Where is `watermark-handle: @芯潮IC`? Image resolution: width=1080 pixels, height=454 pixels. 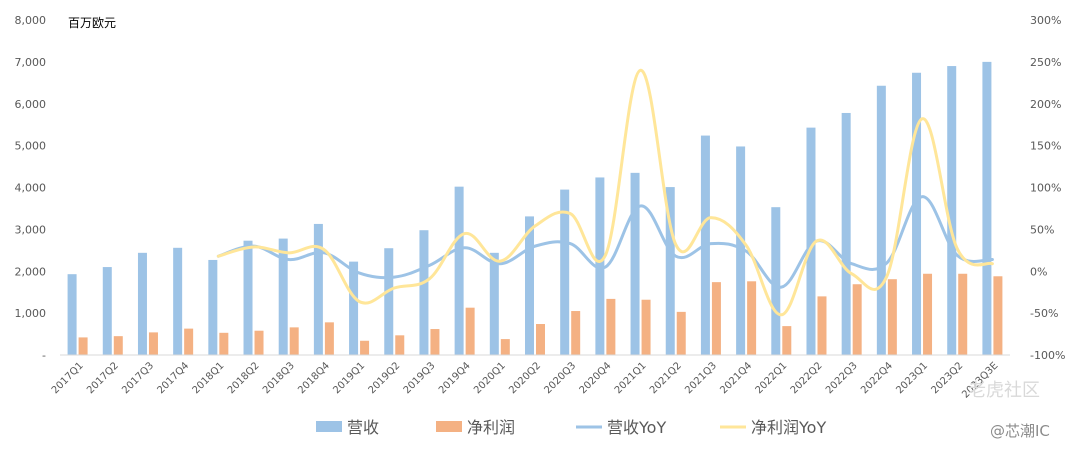 watermark-handle: @芯潮IC is located at coordinates (1020, 431).